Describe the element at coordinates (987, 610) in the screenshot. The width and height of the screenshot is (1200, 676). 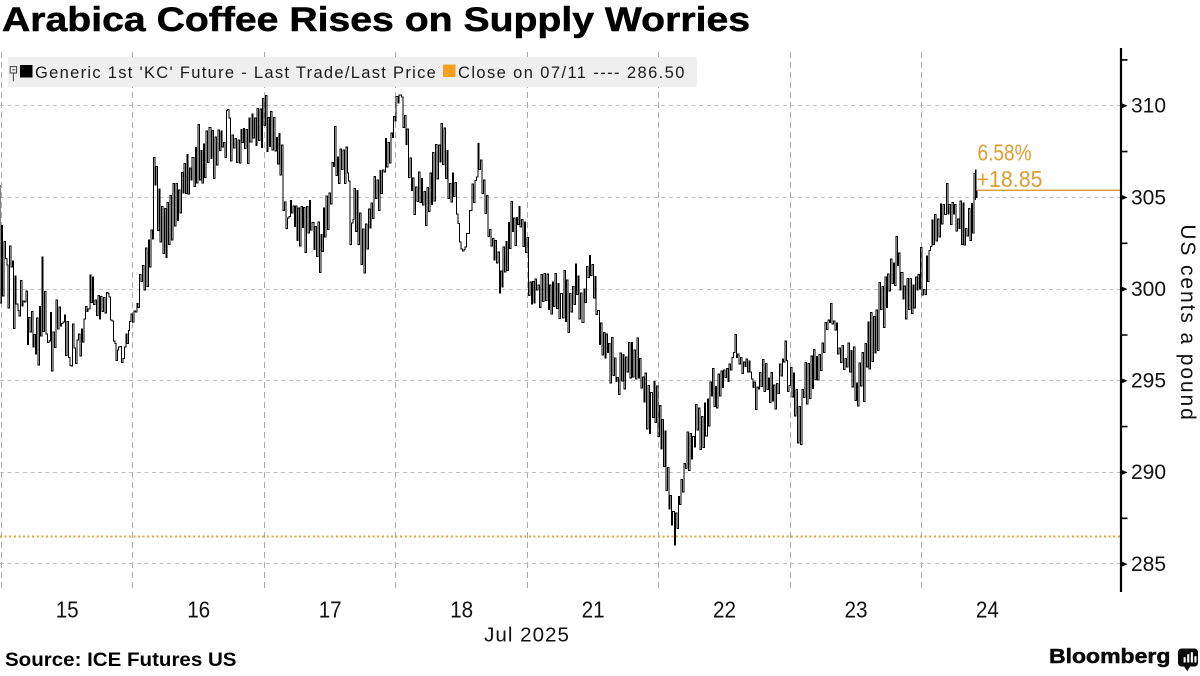
I see `svg-text: 24` at that location.